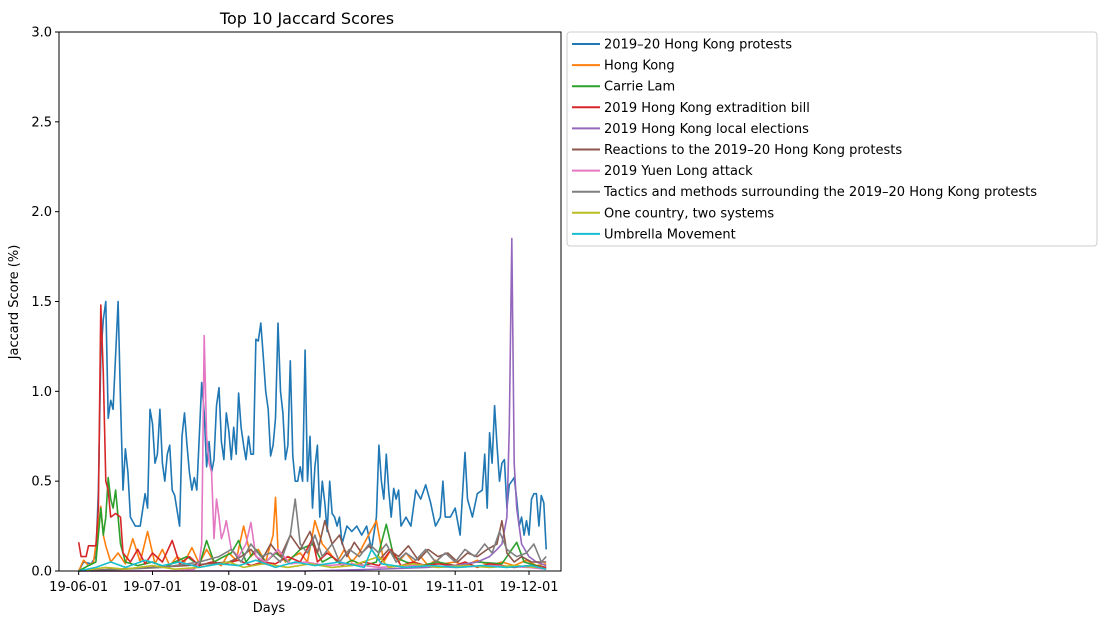 This screenshot has width=1104, height=628. I want to click on x-tick-label: 19-11-01, so click(455, 587).